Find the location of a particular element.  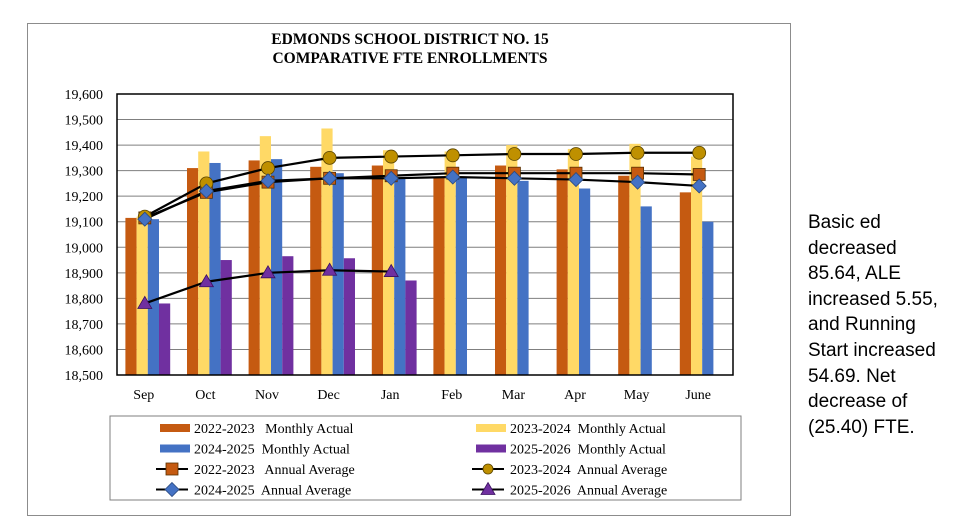

legend-item: 2023-2024 Annual Average is located at coordinates (569, 470).